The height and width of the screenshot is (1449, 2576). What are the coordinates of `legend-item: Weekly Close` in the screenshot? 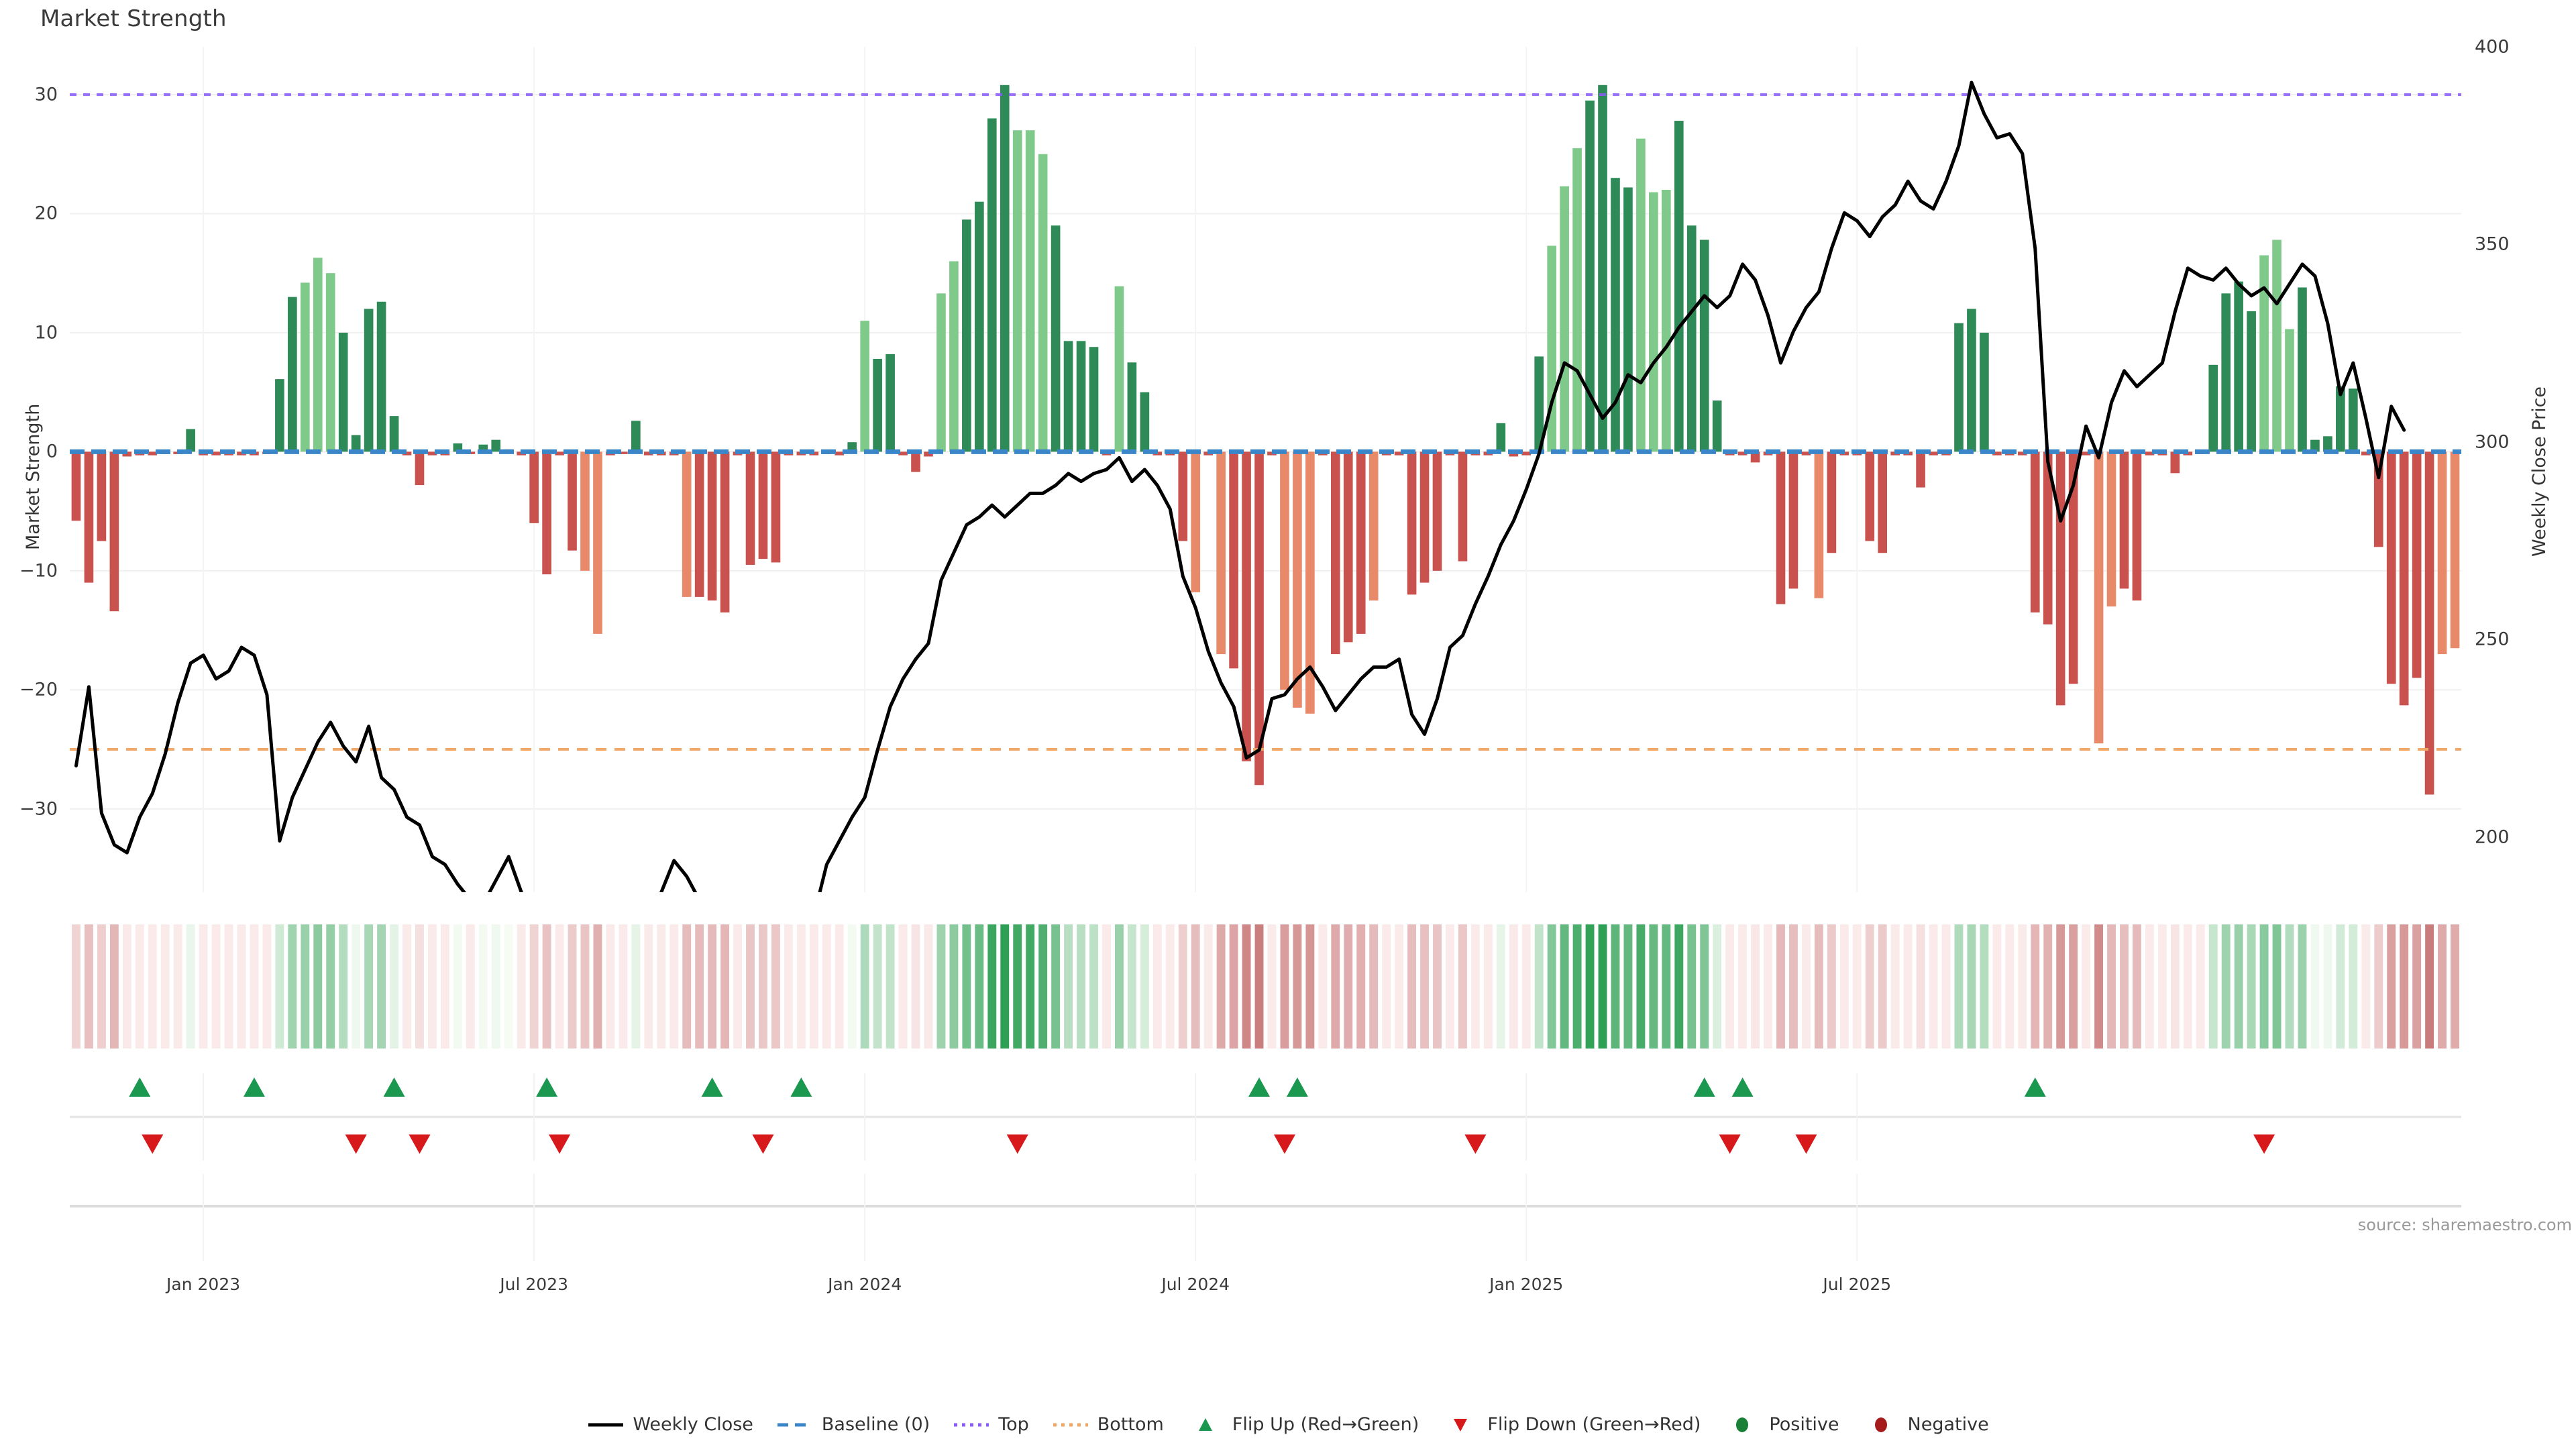 It's located at (670, 1424).